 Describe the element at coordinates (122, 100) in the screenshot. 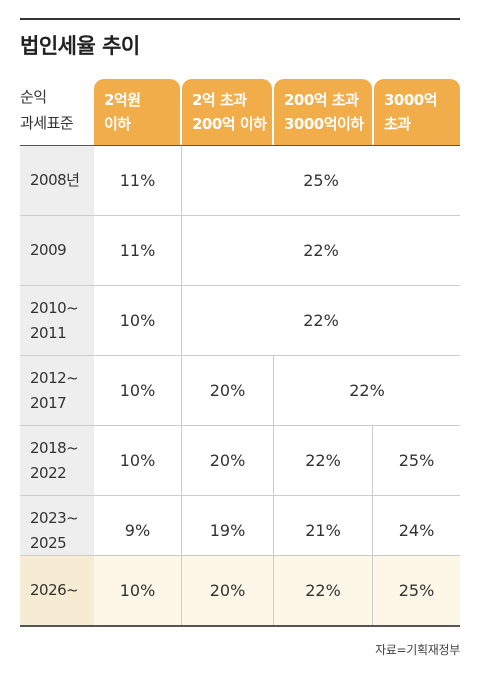

I see `tier-1-line1: 2억원` at that location.